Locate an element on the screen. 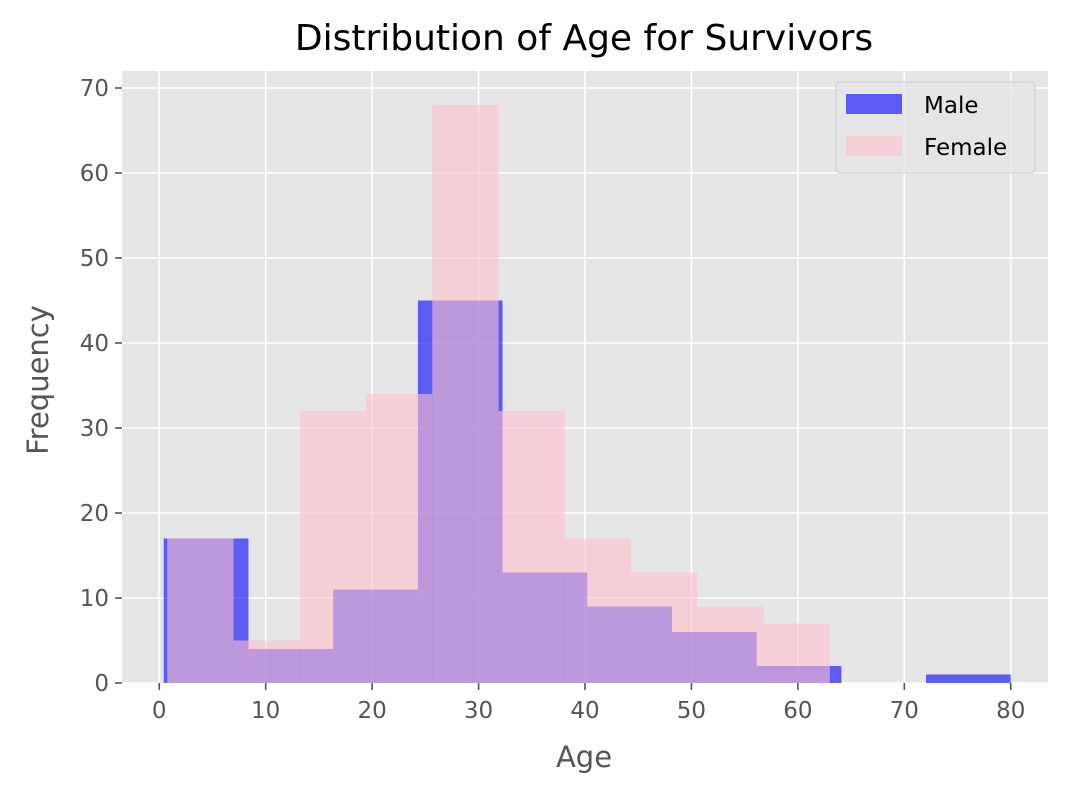 This screenshot has height=795, width=1069. chart-title: Distribution of Age for Survivors is located at coordinates (584, 38).